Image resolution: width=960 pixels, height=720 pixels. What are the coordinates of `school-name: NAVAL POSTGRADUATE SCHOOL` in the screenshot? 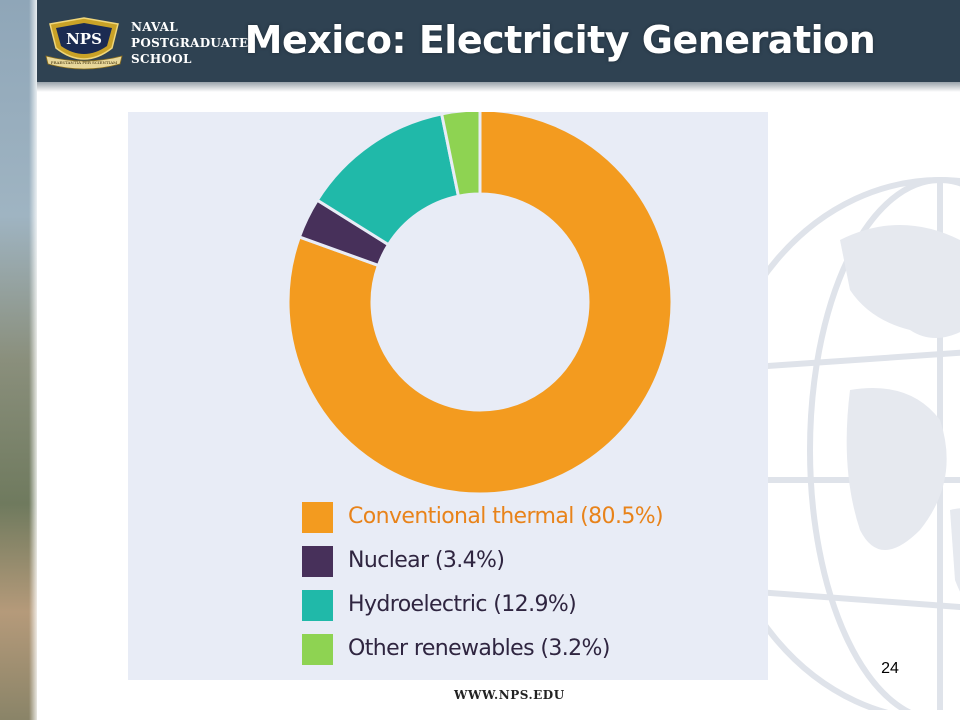 It's located at (189, 43).